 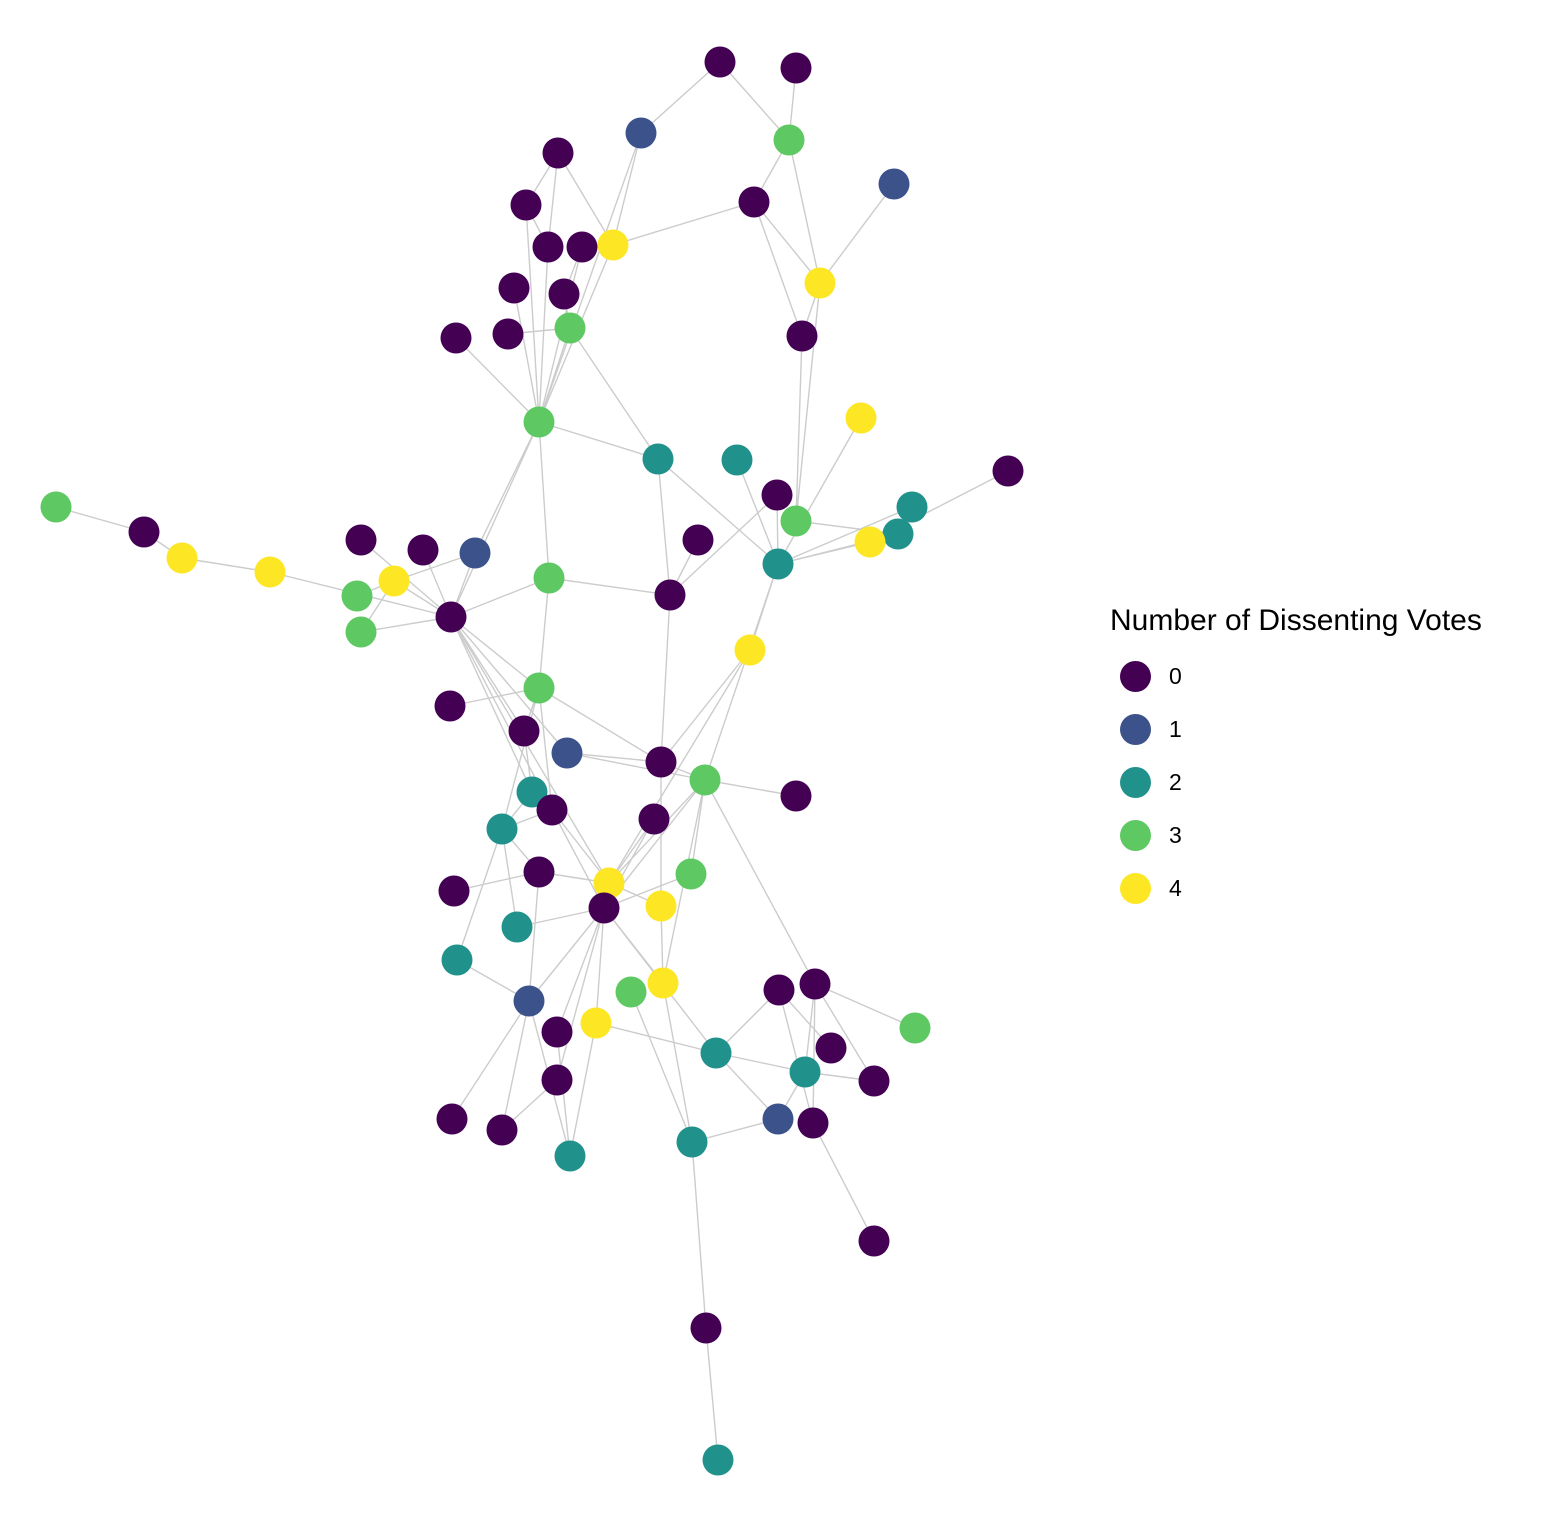 I want to click on legend-label-4: 4, so click(x=1175, y=888).